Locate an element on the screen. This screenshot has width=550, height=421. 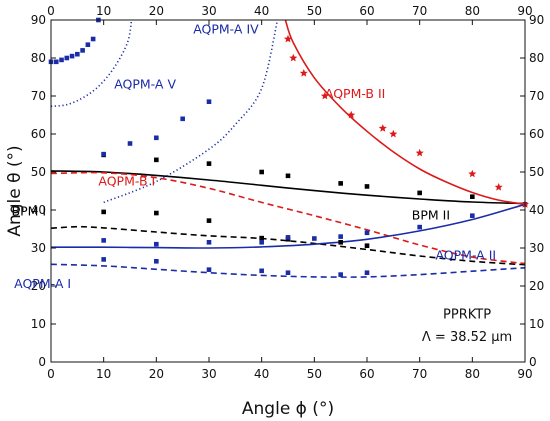
x-tick-label: 90 is located at coordinates (524, 374).